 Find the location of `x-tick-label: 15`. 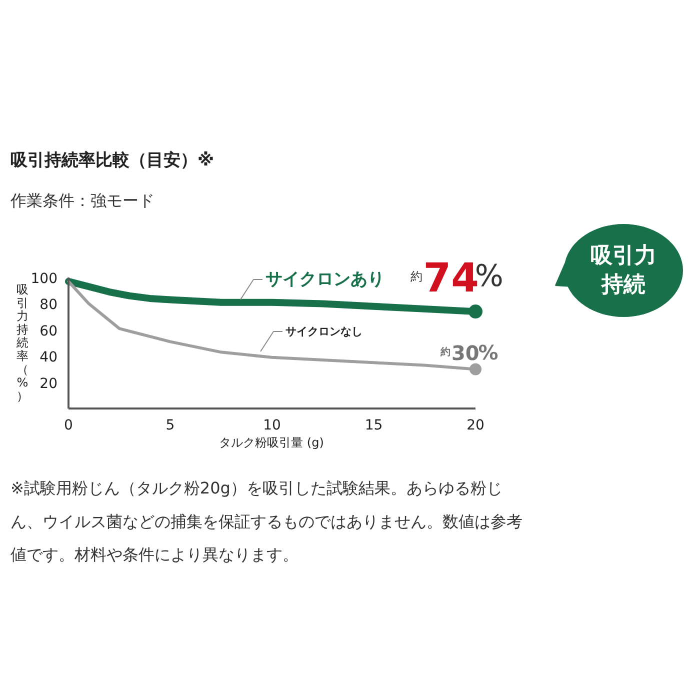

x-tick-label: 15 is located at coordinates (373, 426).